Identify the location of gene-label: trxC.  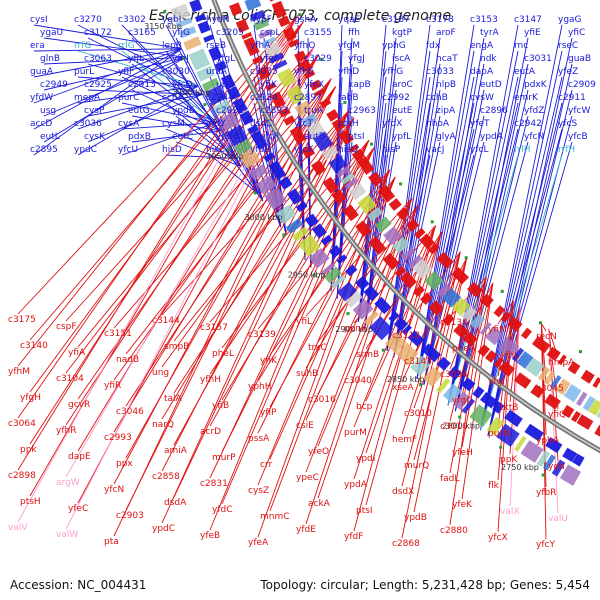
(317, 348).